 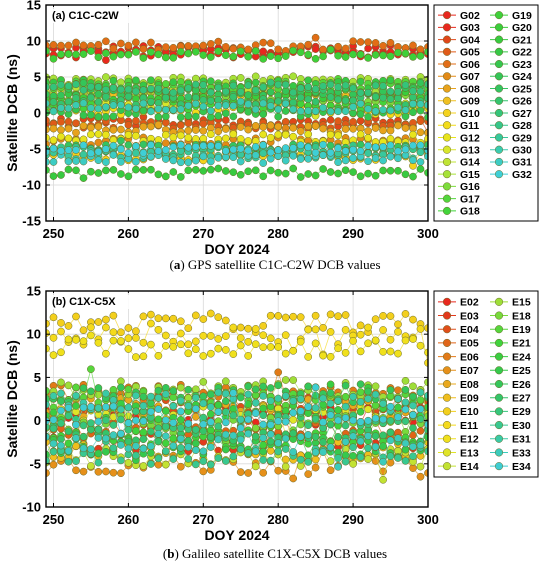 I want to click on x-tick-label: 260, so click(x=129, y=233).